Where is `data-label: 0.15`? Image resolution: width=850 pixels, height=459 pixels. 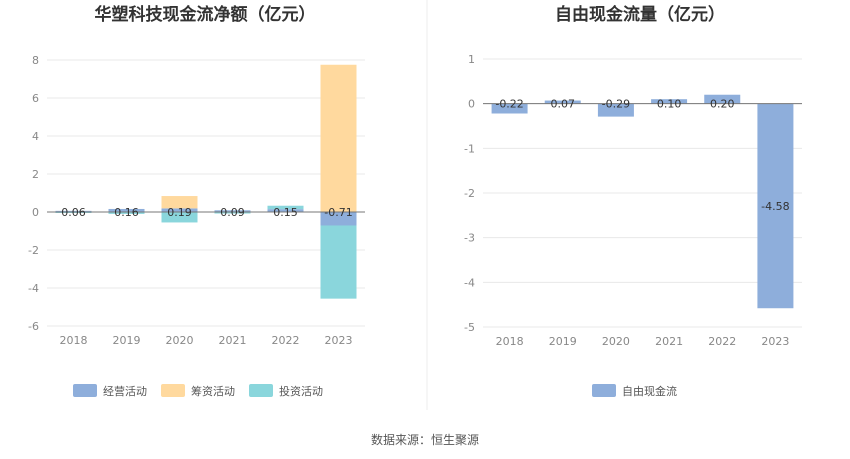
data-label: 0.15 is located at coordinates (285, 212).